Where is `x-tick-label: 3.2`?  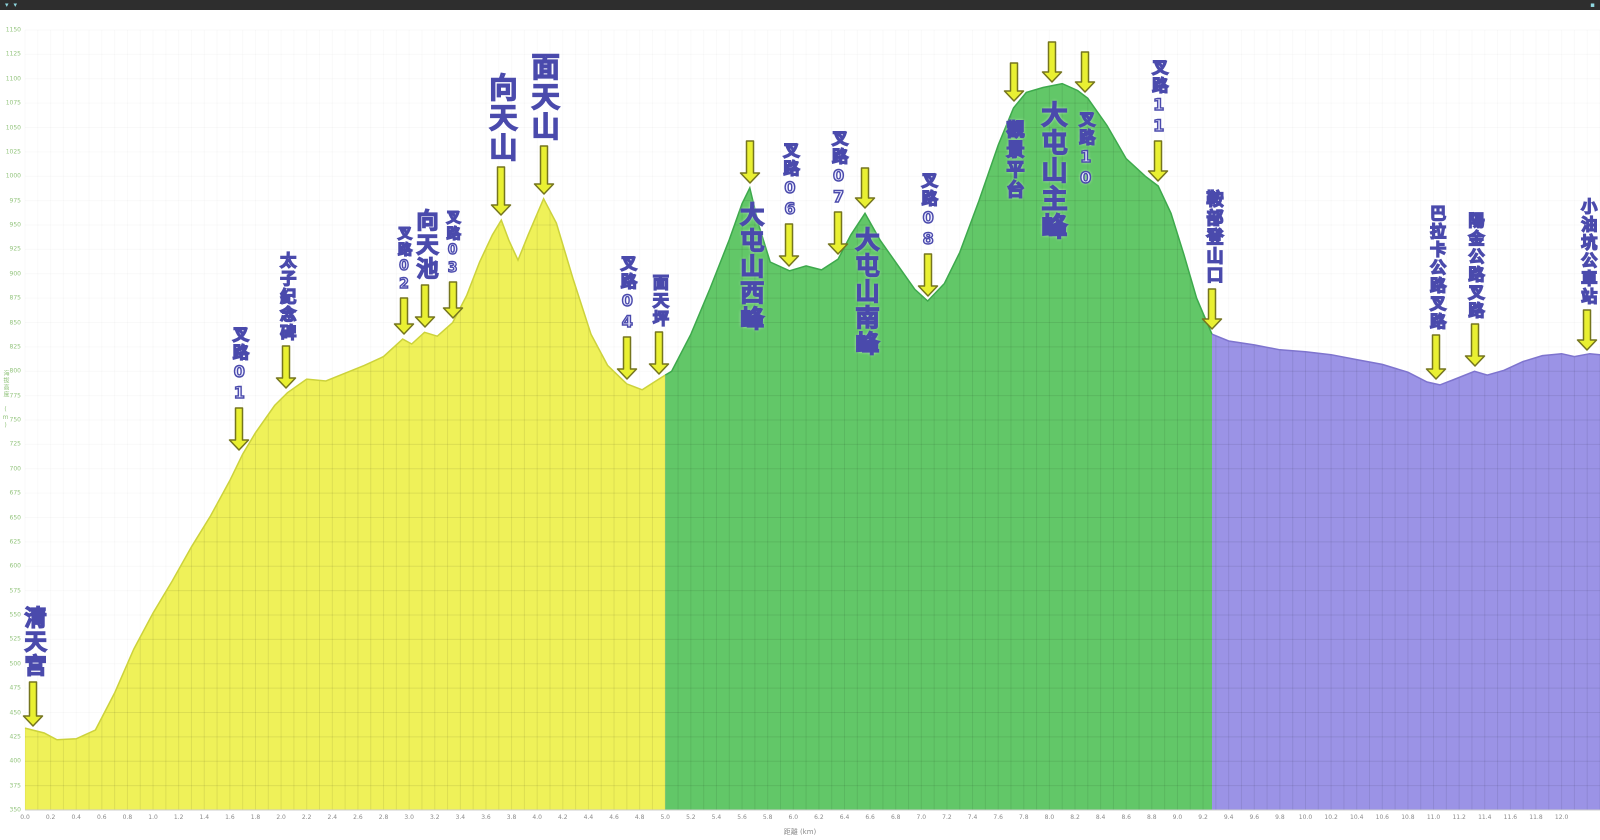 x-tick-label: 3.2 is located at coordinates (434, 817).